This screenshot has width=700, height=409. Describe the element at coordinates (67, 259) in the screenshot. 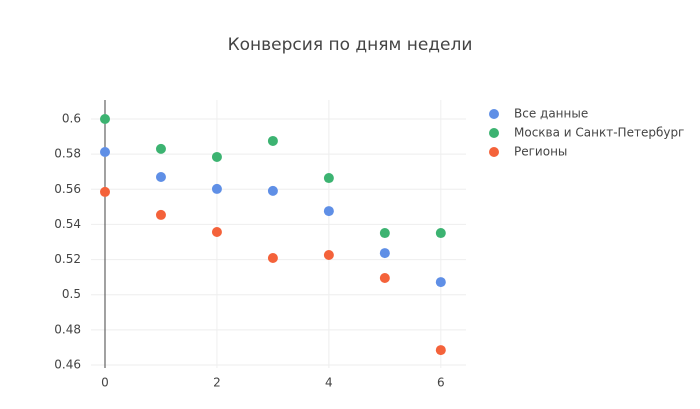

I see `y-tick-label: 0.52` at that location.